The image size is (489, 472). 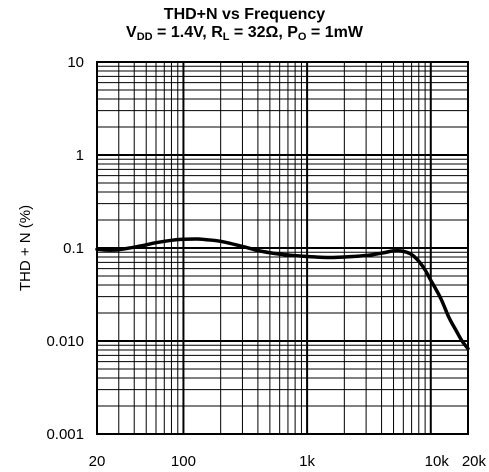 What do you see at coordinates (65, 341) in the screenshot?
I see `y-tick-label: 0.010` at bounding box center [65, 341].